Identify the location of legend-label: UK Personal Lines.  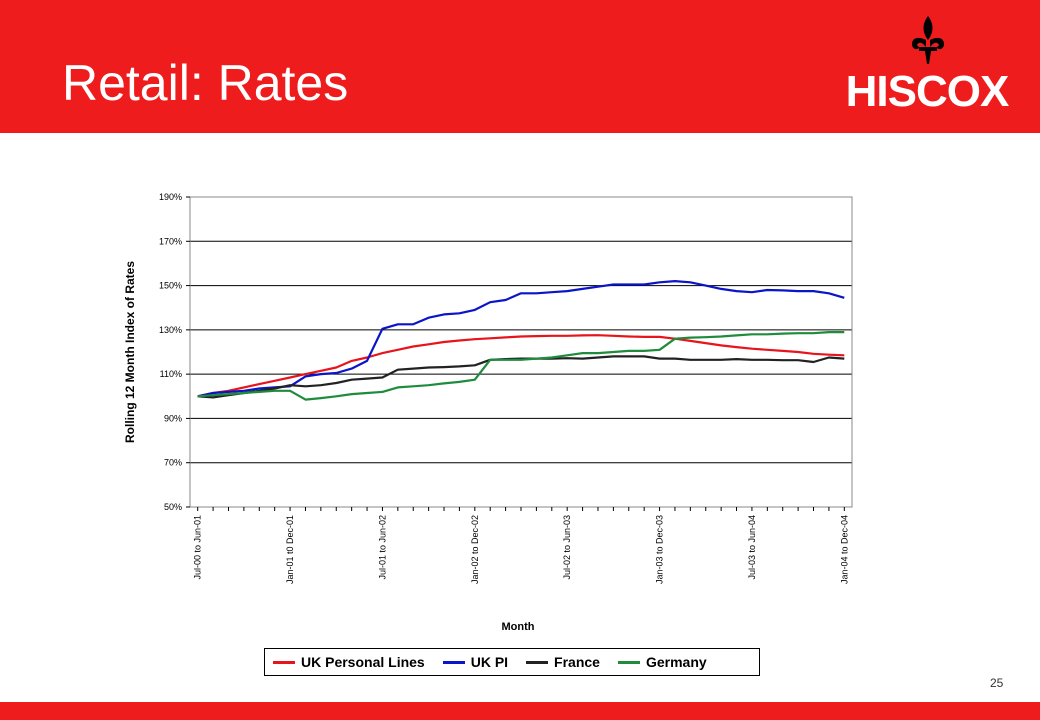
(363, 662).